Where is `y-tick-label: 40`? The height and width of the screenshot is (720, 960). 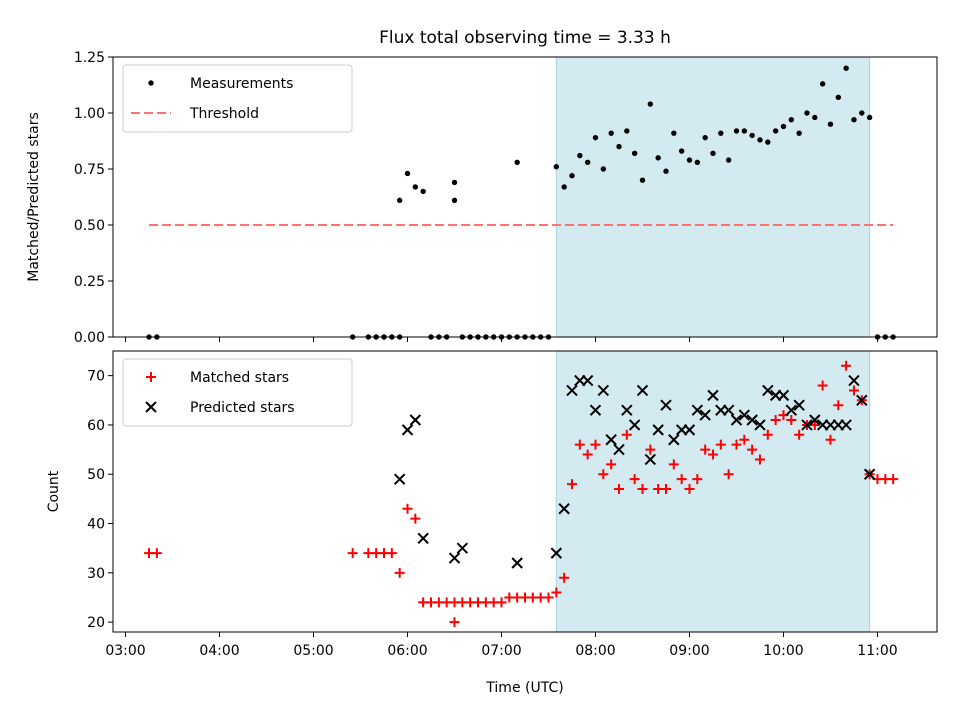 y-tick-label: 40 is located at coordinates (96, 525).